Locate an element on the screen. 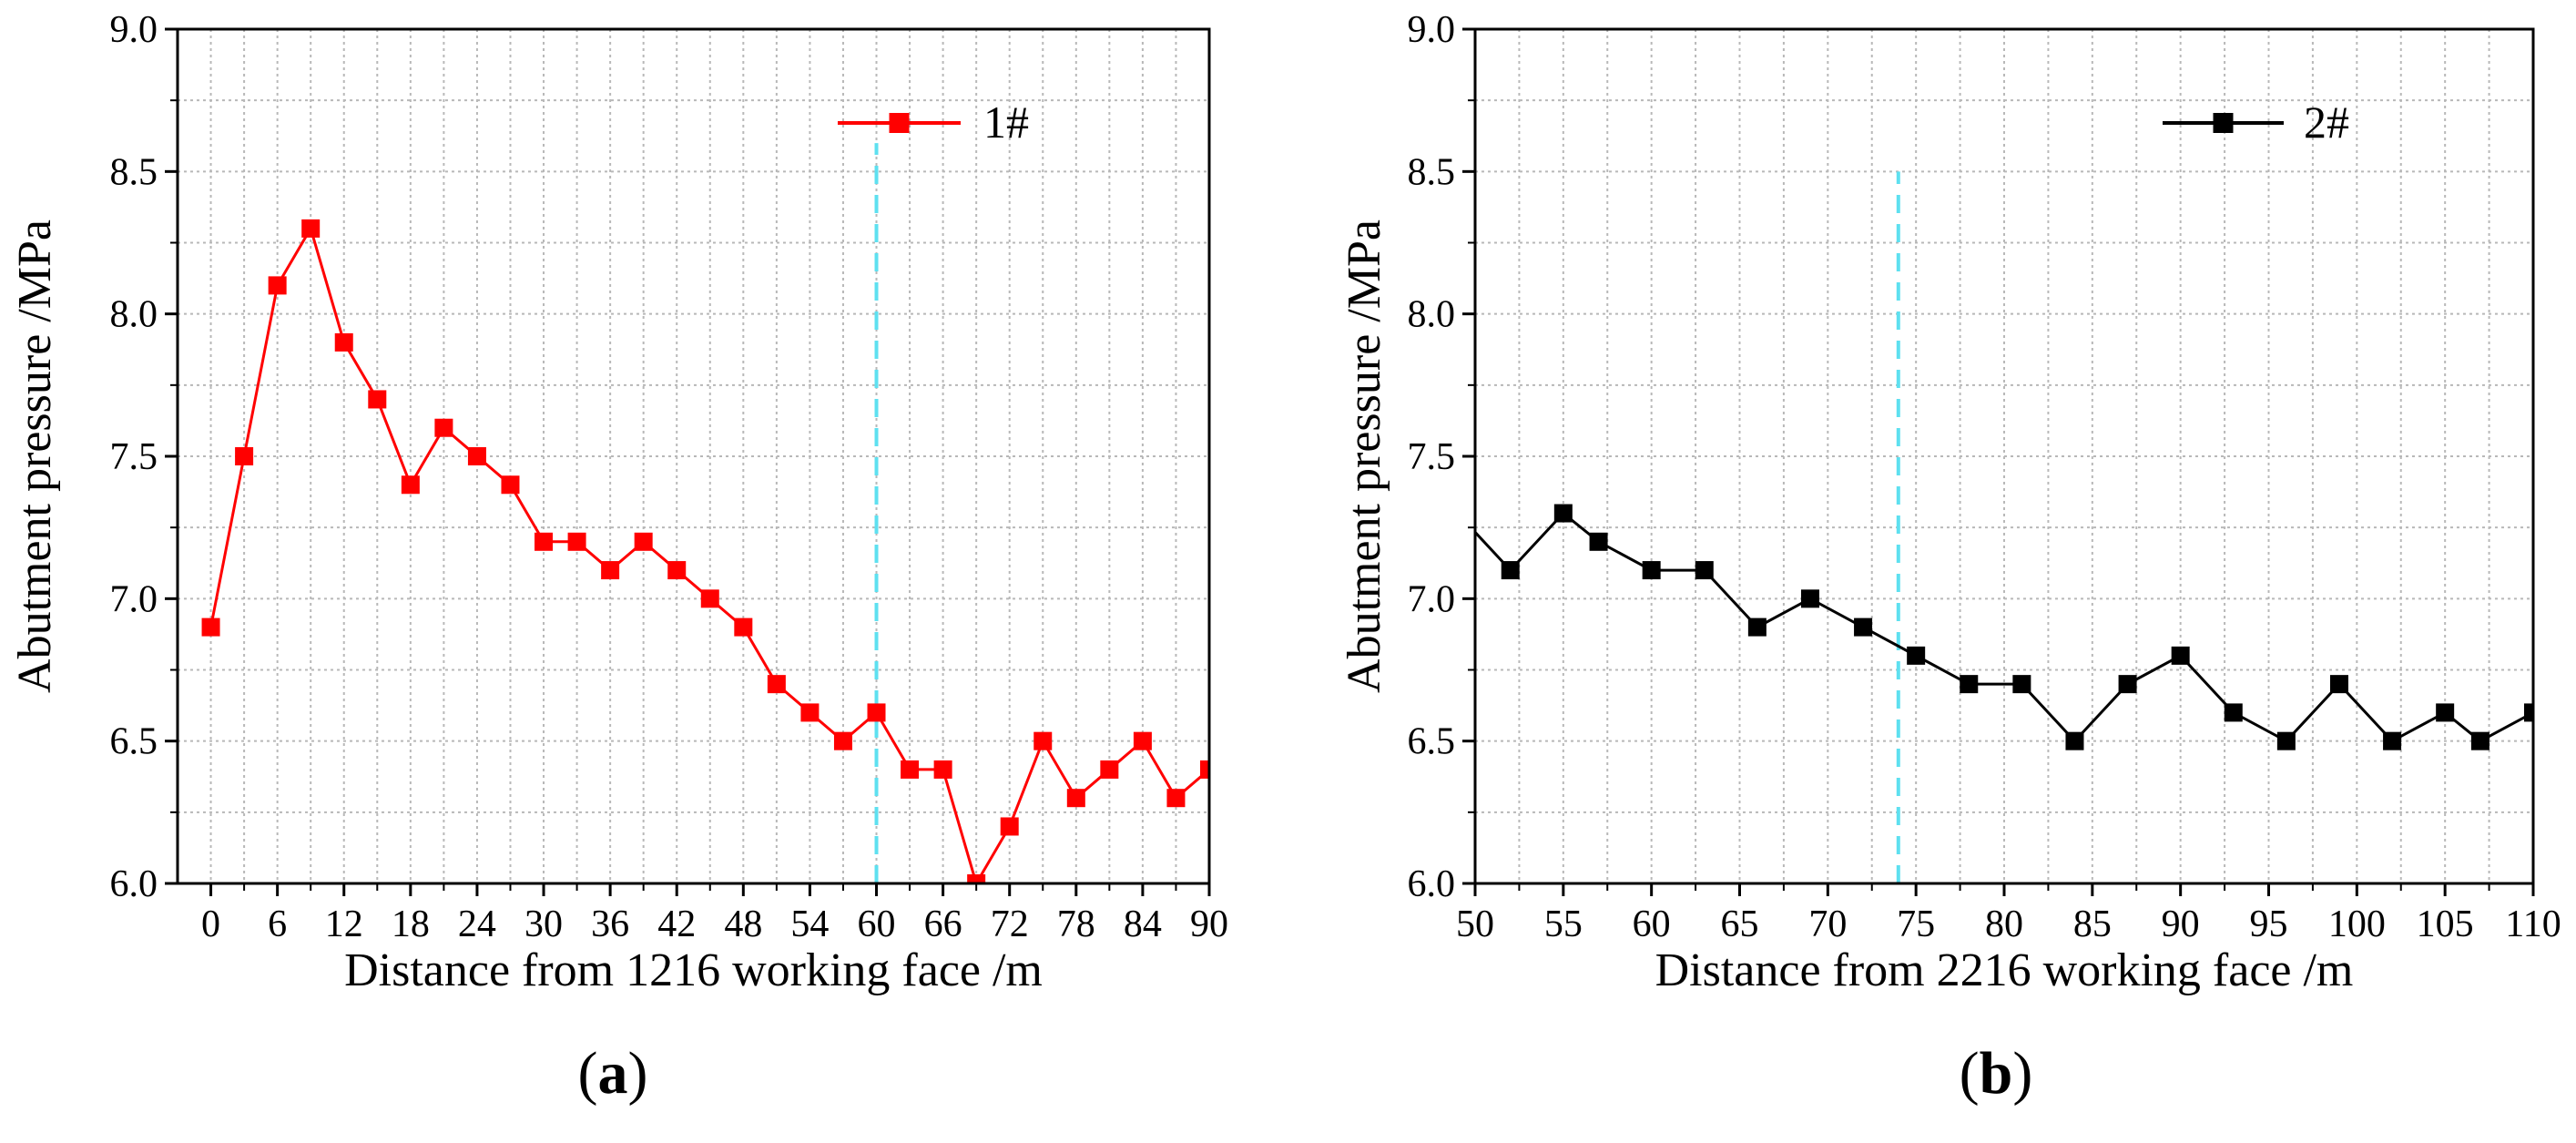 This screenshot has height=1143, width=2576. chart1-x-tick-label: 12 is located at coordinates (344, 924).